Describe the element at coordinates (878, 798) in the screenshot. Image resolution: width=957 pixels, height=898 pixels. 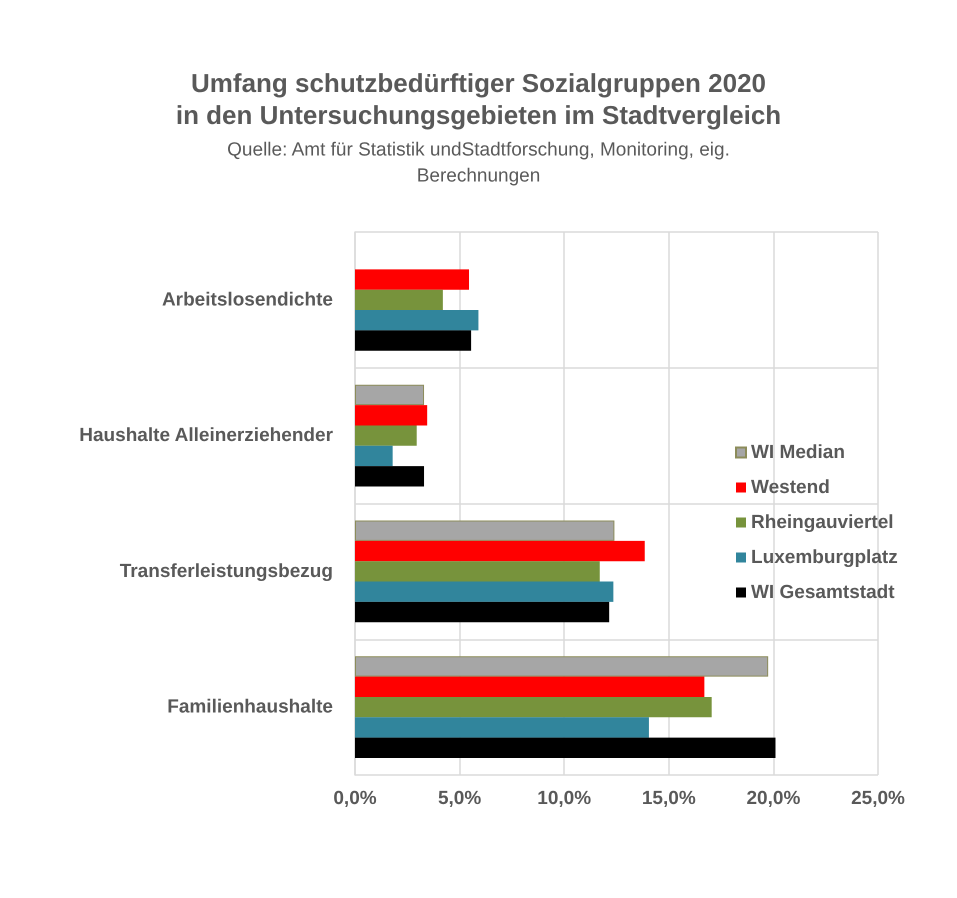
I see `x-tick-label: 25,0%` at that location.